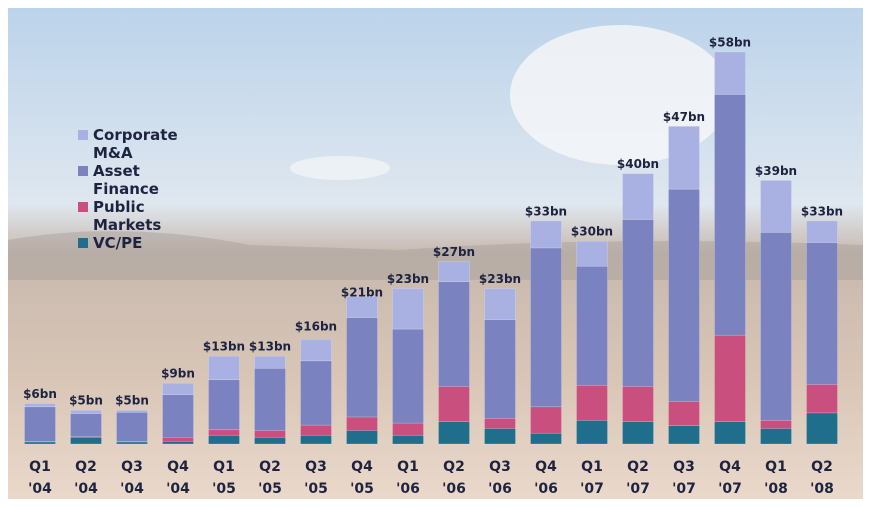 Image resolution: width=871 pixels, height=507 pixels. What do you see at coordinates (40, 394) in the screenshot?
I see `value-label: $6bn` at bounding box center [40, 394].